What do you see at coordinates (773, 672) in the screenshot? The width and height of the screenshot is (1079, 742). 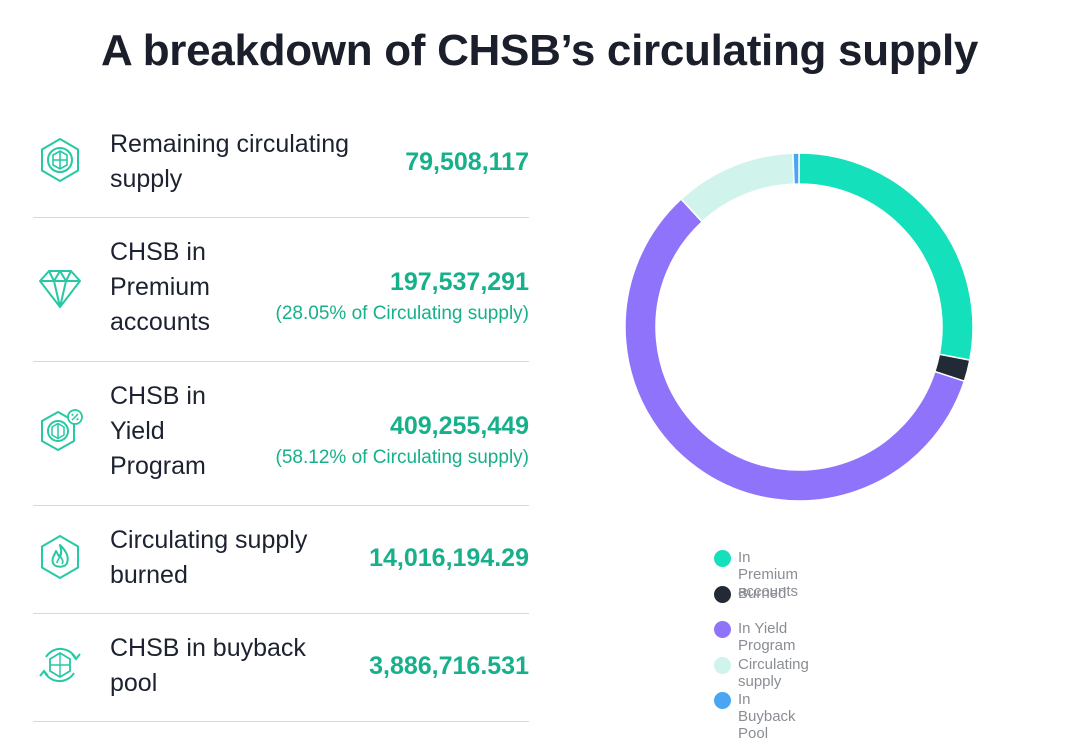 I see `legend-label: Circulating supply` at bounding box center [773, 672].